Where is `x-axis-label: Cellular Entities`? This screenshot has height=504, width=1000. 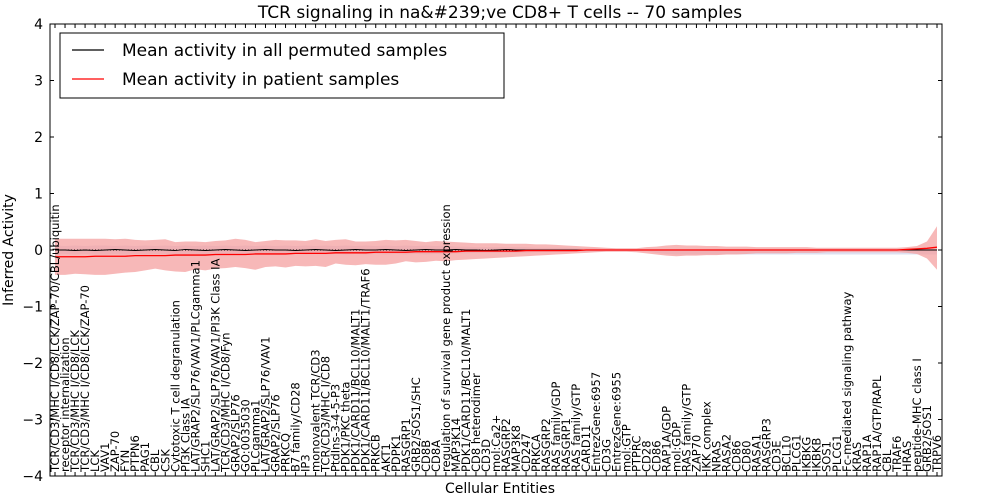 x-axis-label: Cellular Entities is located at coordinates (500, 489).